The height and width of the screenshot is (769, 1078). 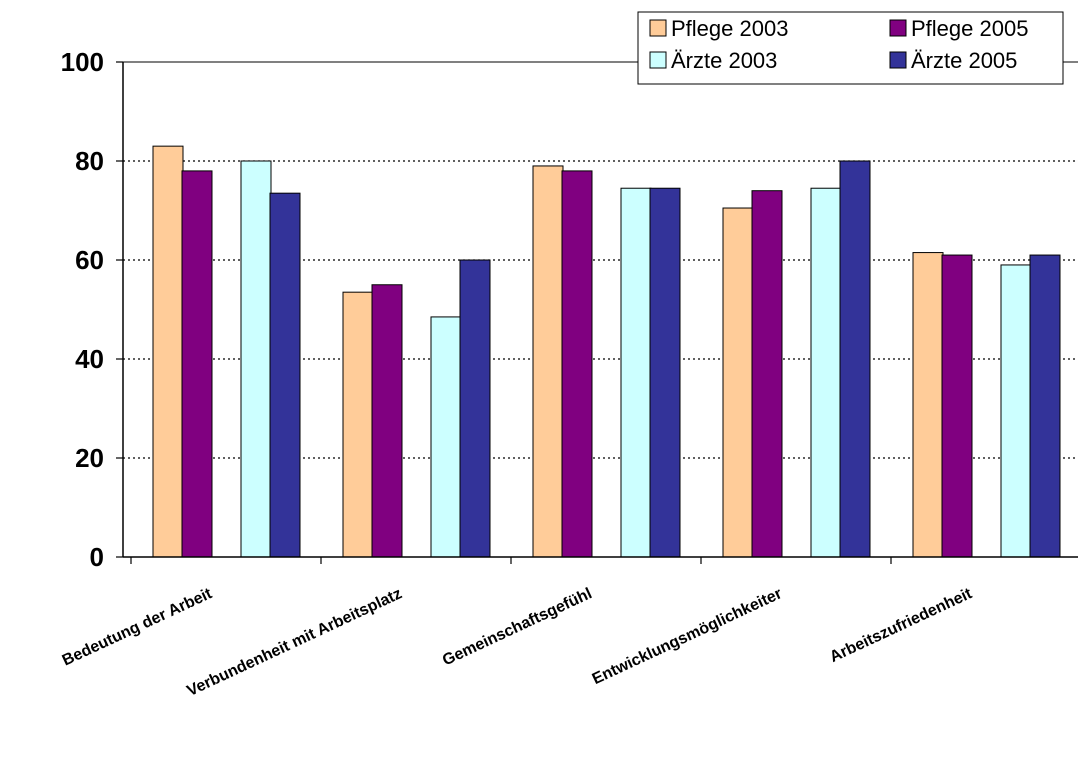 What do you see at coordinates (729, 28) in the screenshot?
I see `legend-label: Pflege 2003` at bounding box center [729, 28].